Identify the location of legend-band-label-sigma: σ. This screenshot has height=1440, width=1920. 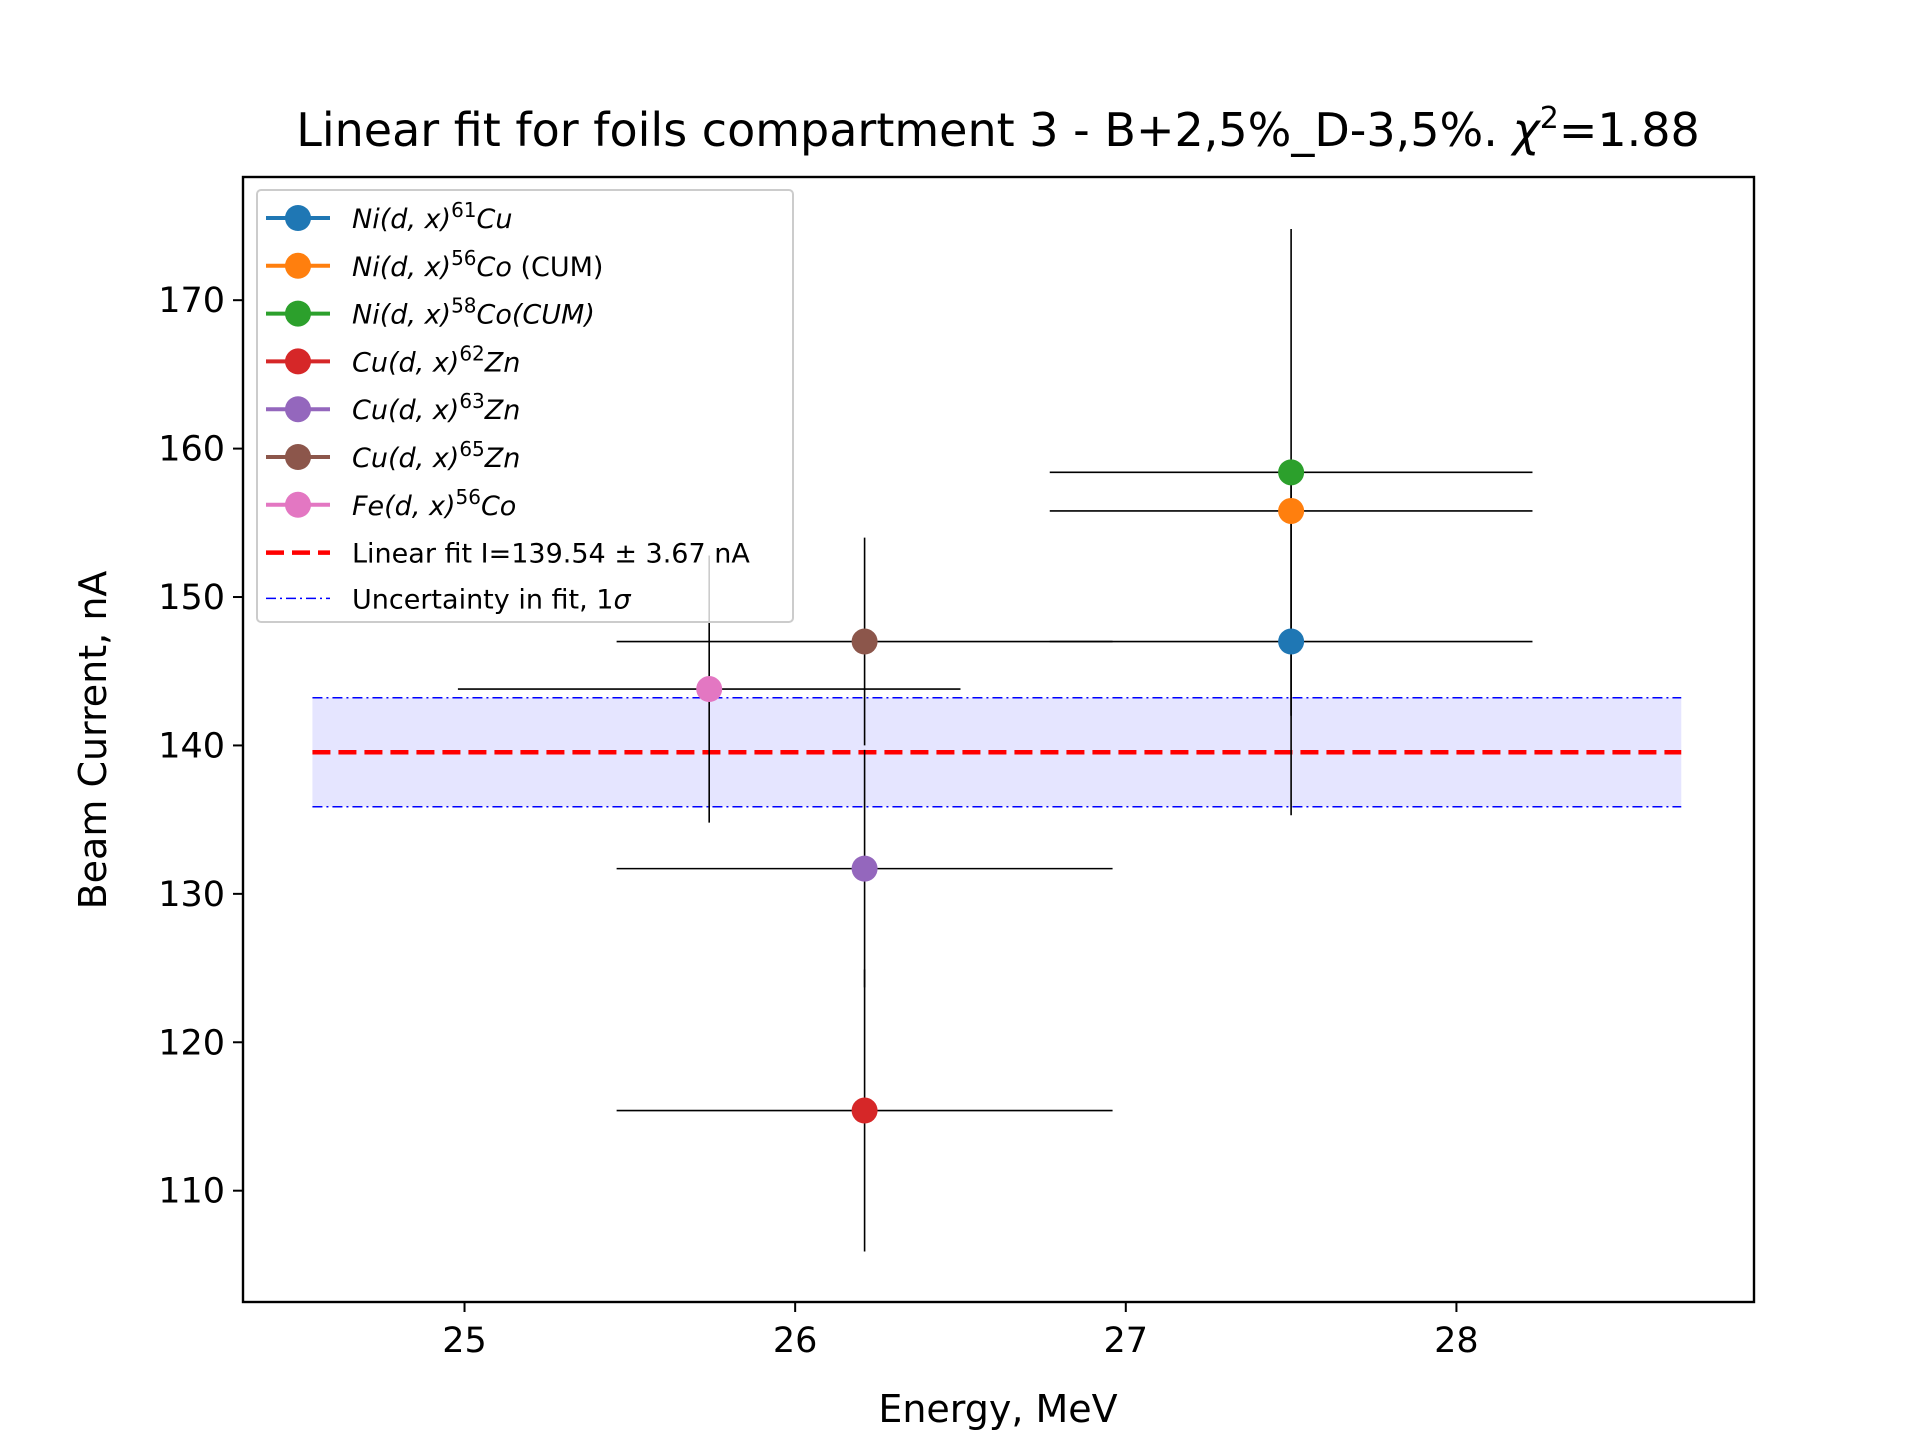
(622, 599).